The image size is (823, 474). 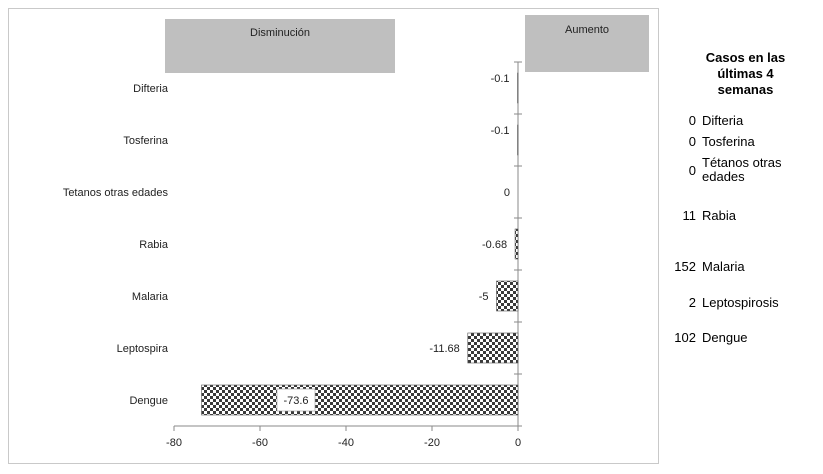 I want to click on case-row: 2 Leptospirosis, so click(x=745, y=302).